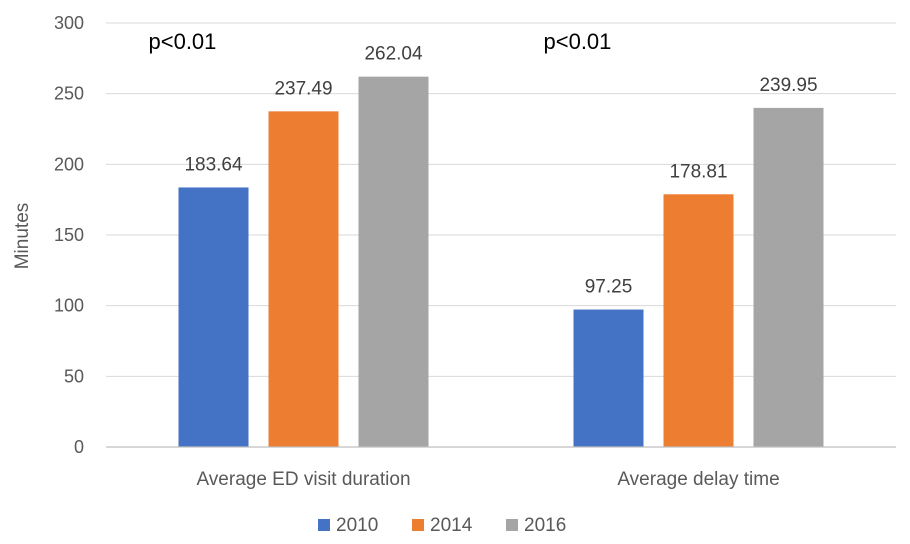 This screenshot has height=544, width=910. I want to click on y-axis-label: Minutes, so click(22, 236).